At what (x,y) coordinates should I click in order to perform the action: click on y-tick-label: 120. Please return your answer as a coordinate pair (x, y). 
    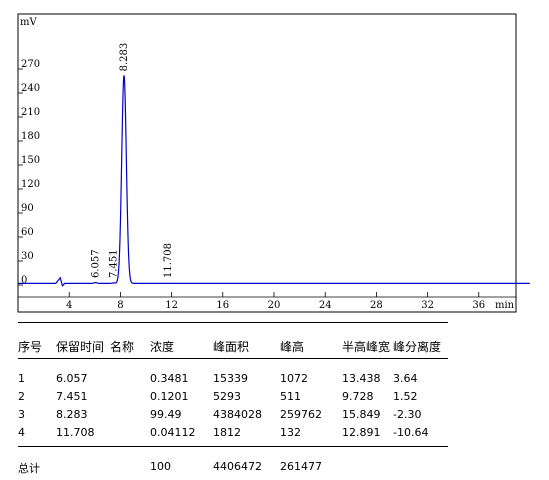
    Looking at the image, I should click on (30, 184).